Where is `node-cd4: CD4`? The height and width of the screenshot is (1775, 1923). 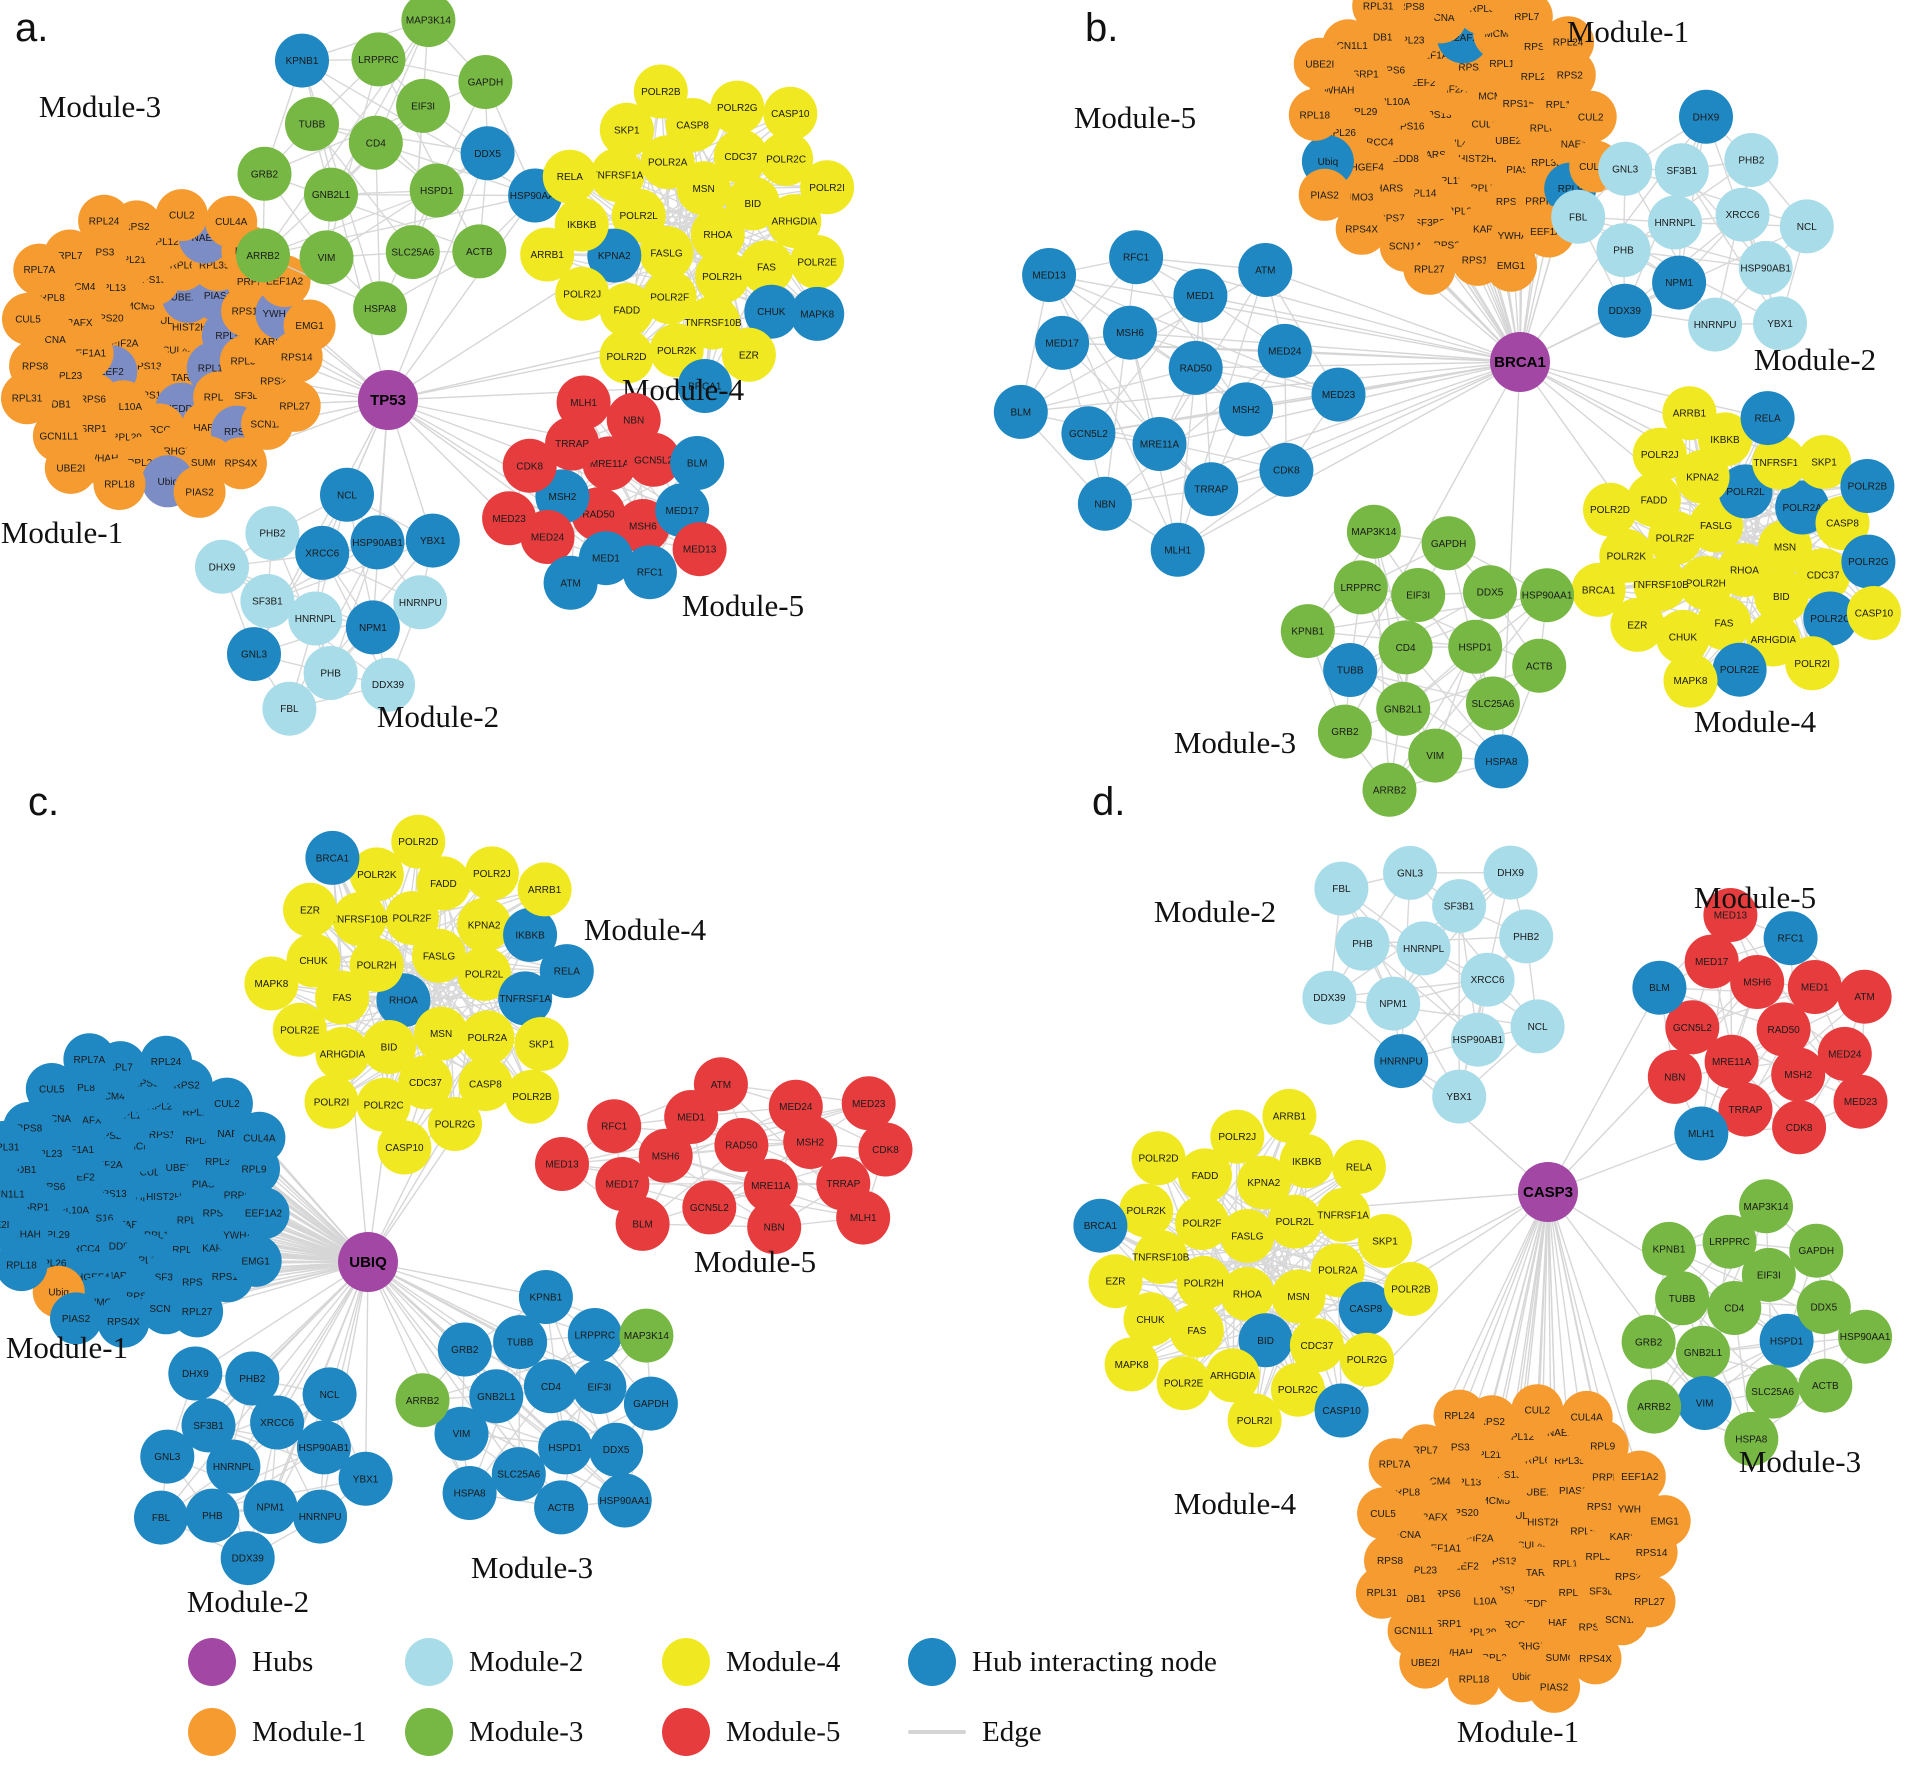 node-cd4: CD4 is located at coordinates (375, 142).